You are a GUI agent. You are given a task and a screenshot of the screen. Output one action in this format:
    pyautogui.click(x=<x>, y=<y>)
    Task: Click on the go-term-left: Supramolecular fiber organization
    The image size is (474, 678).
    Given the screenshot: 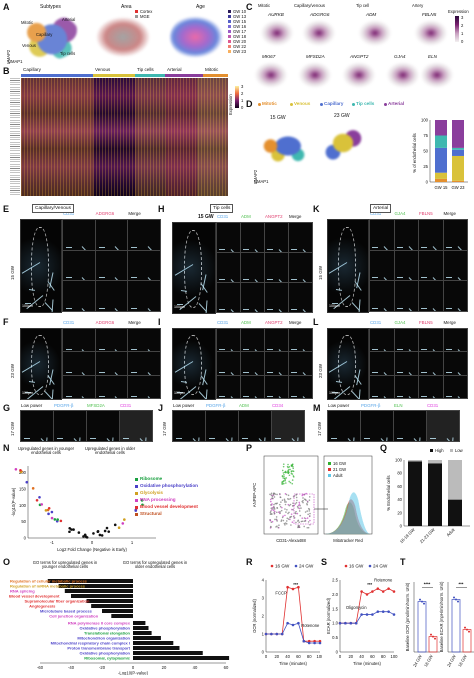 What is the action you would take?
    pyautogui.click(x=57, y=601)
    